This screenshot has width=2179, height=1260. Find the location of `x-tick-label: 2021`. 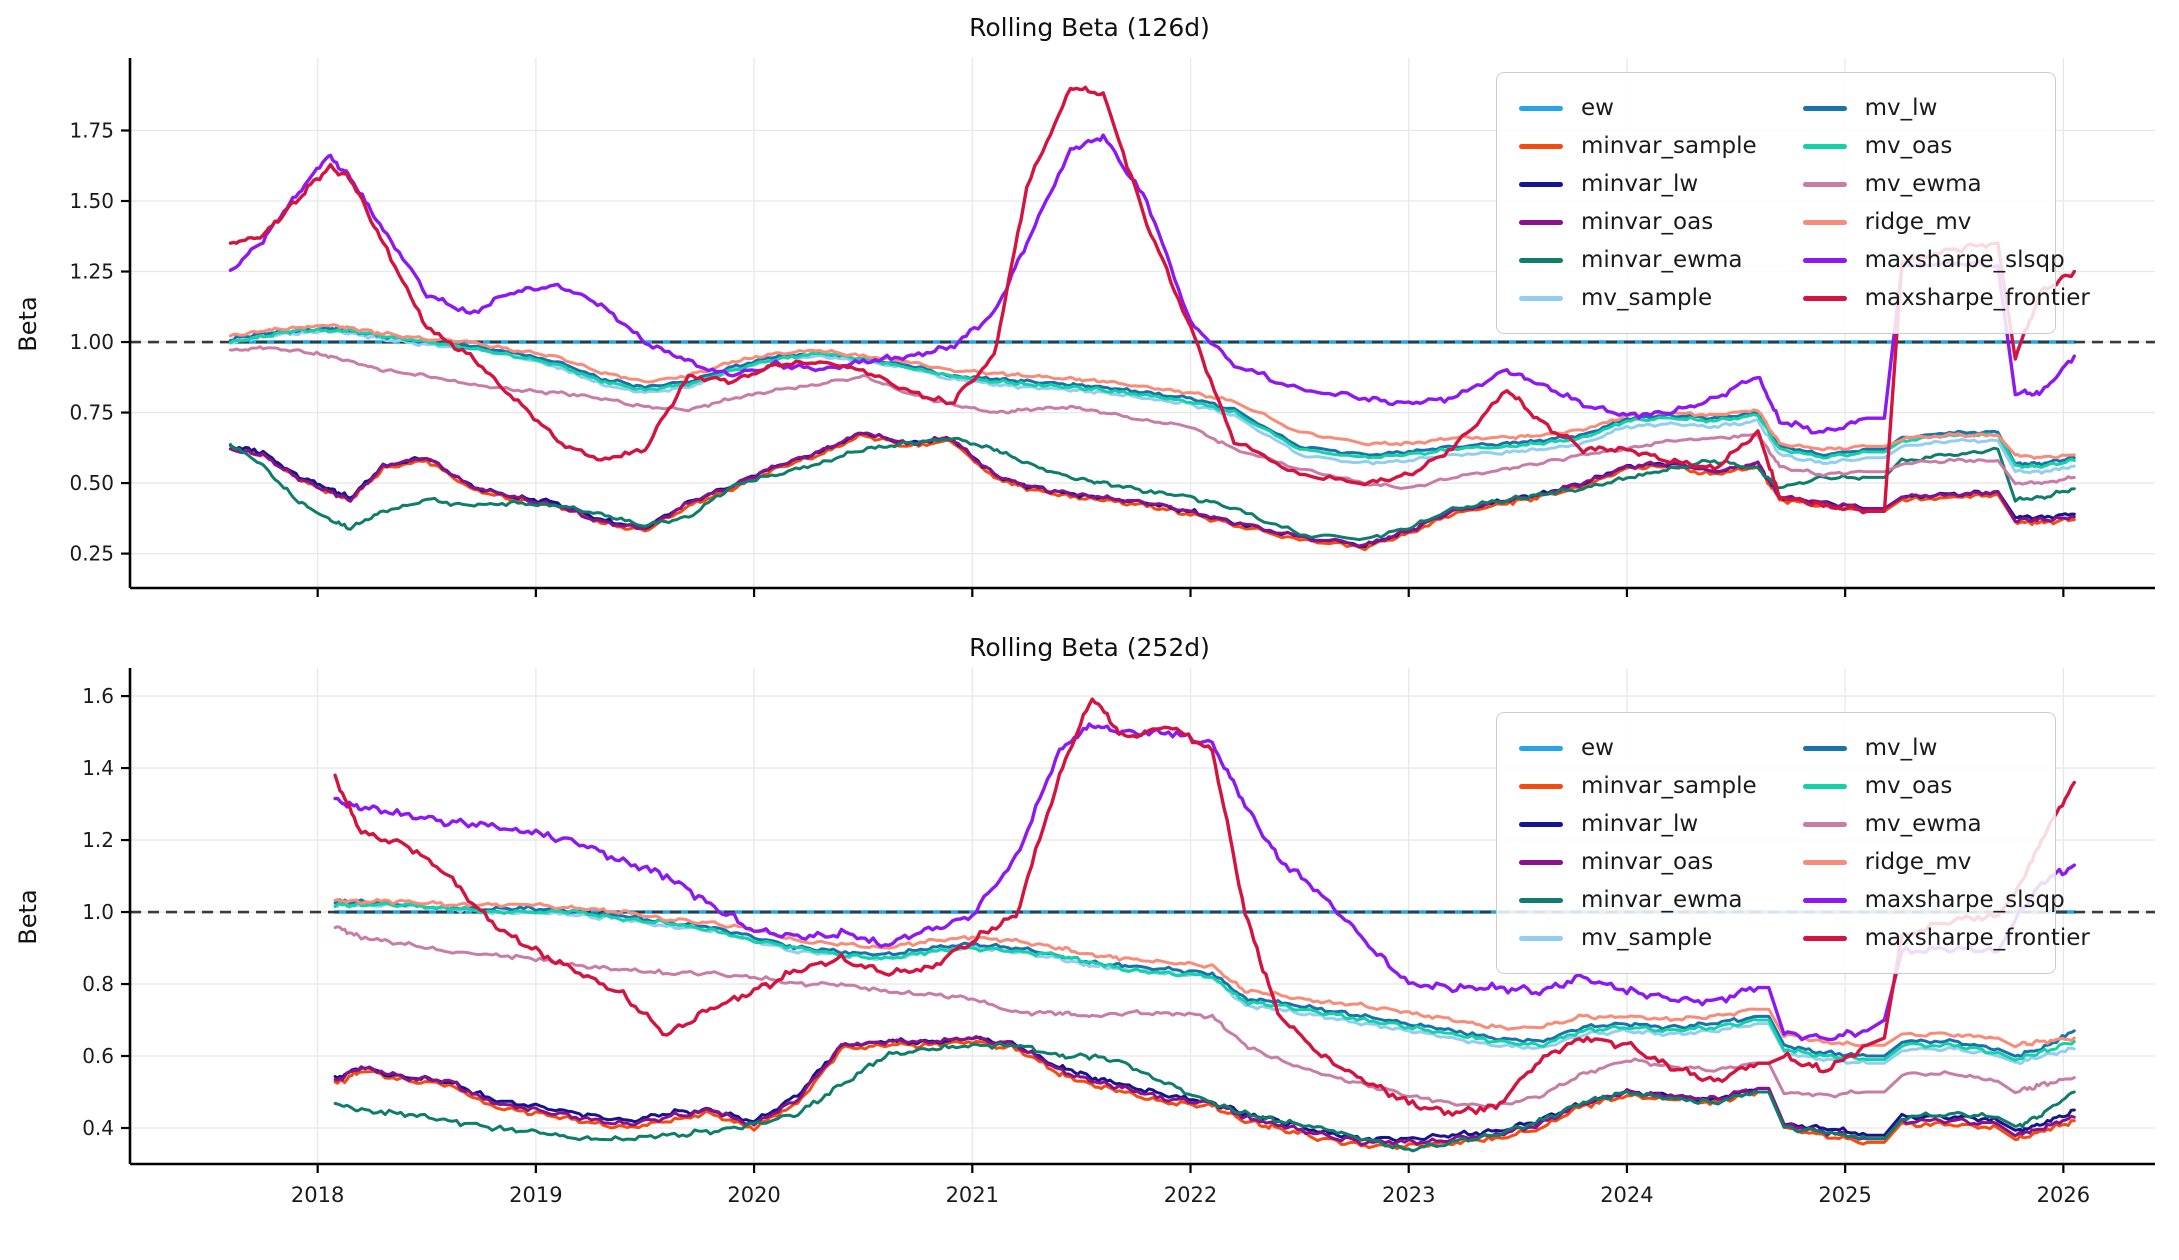

x-tick-label: 2021 is located at coordinates (972, 1195).